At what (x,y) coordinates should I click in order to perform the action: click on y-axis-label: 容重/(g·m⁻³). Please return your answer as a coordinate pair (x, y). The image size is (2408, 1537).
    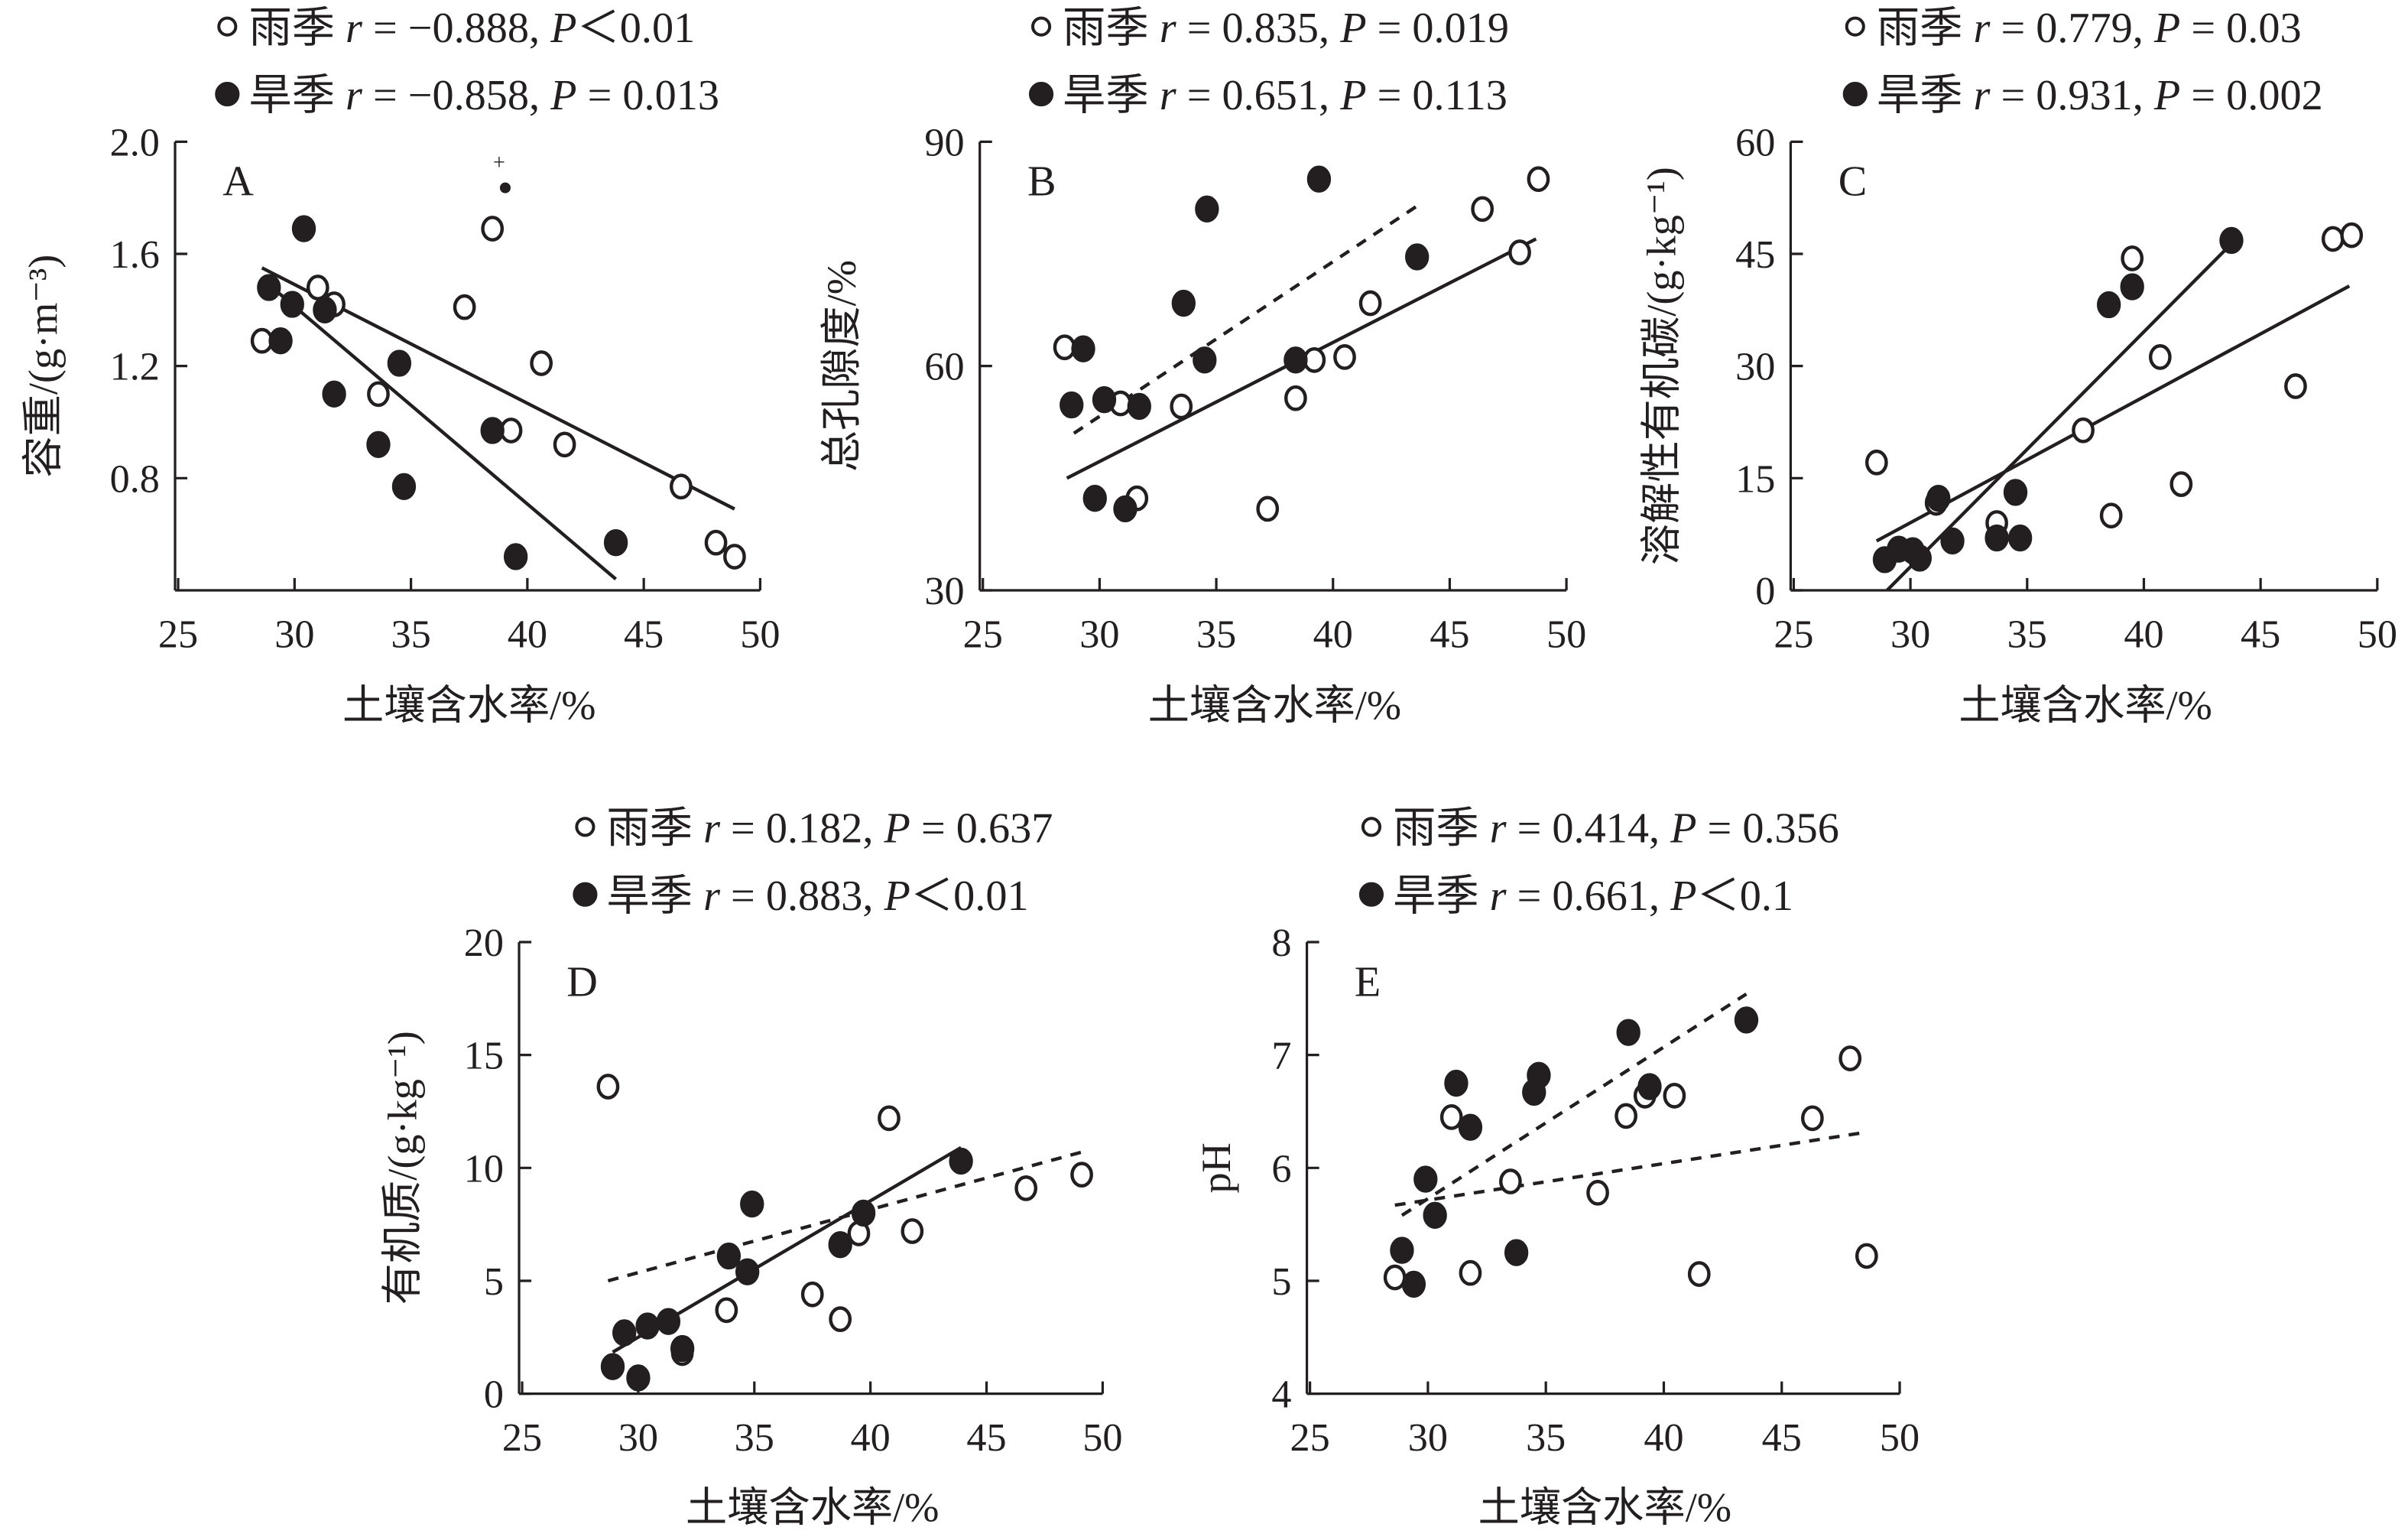
    Looking at the image, I should click on (43, 366).